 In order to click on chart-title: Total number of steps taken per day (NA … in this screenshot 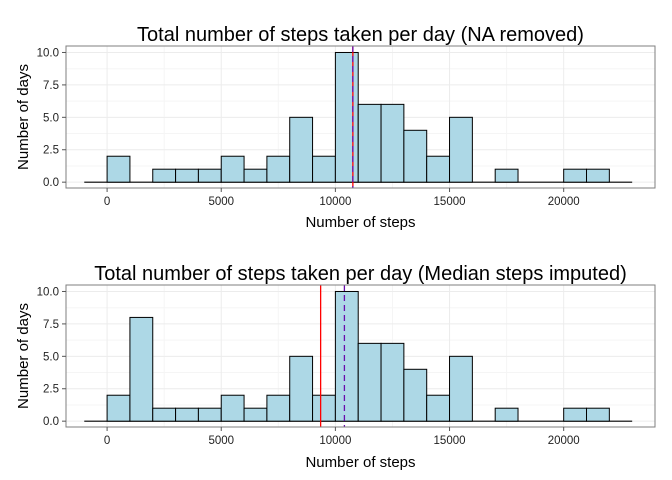, I will do `click(360, 35)`.